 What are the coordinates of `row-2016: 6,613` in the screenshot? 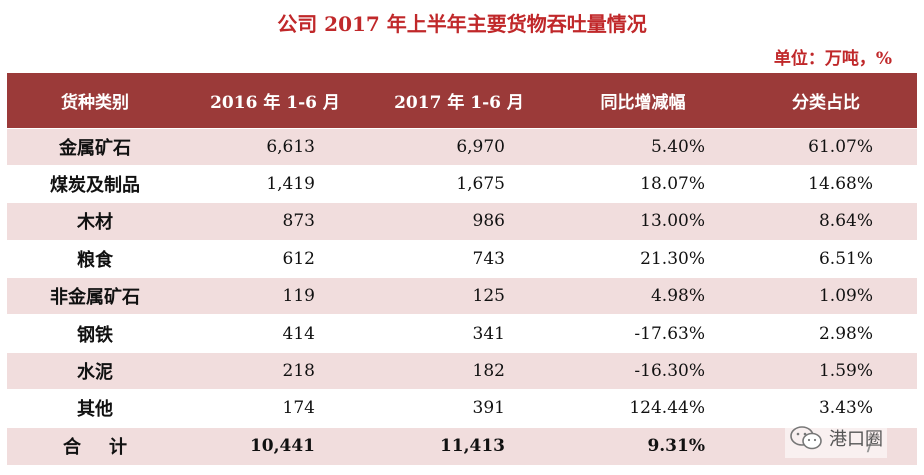 It's located at (275, 146).